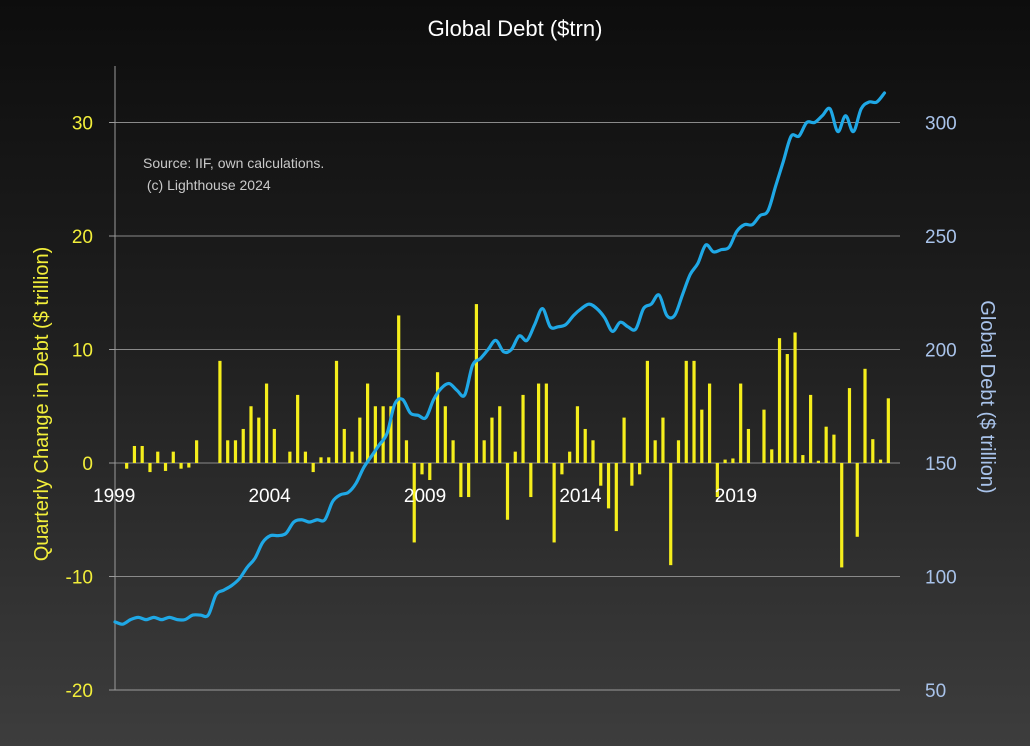 Image resolution: width=1030 pixels, height=746 pixels. What do you see at coordinates (114, 496) in the screenshot?
I see `x-tick-label: 1999` at bounding box center [114, 496].